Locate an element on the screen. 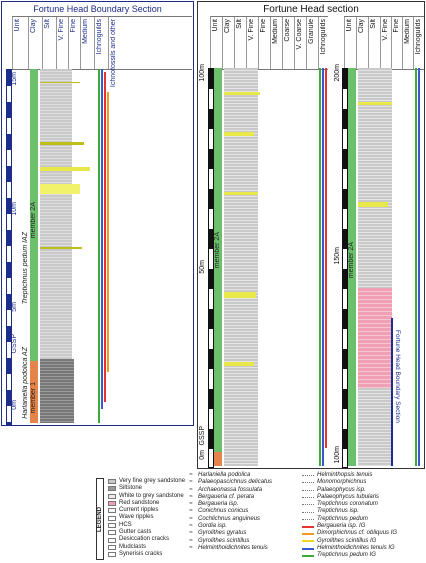  legend-item: Helminthoidichnites tenuis IG is located at coordinates (349, 548).